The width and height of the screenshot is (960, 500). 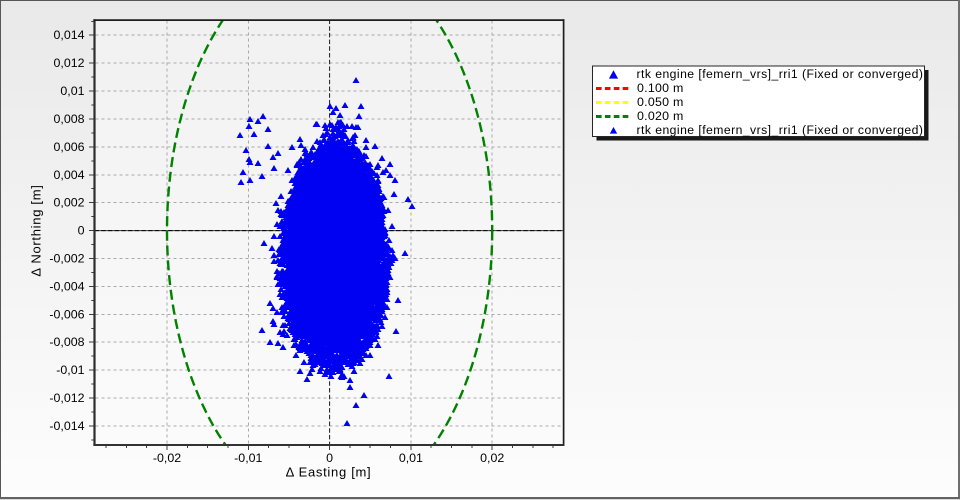 What do you see at coordinates (66, 286) in the screenshot?
I see `svg-text: -0,004` at bounding box center [66, 286].